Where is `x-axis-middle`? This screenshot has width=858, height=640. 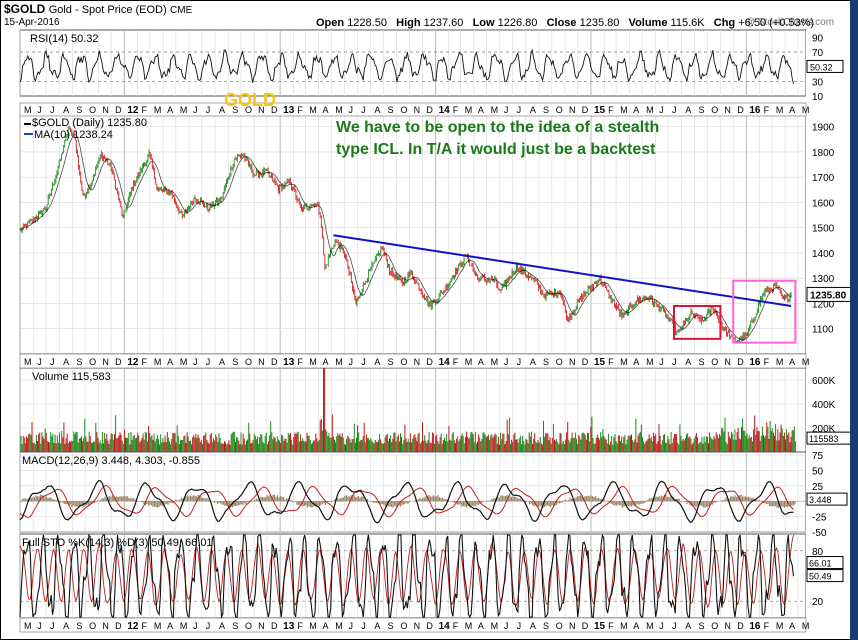 x-axis-middle is located at coordinates (413, 361).